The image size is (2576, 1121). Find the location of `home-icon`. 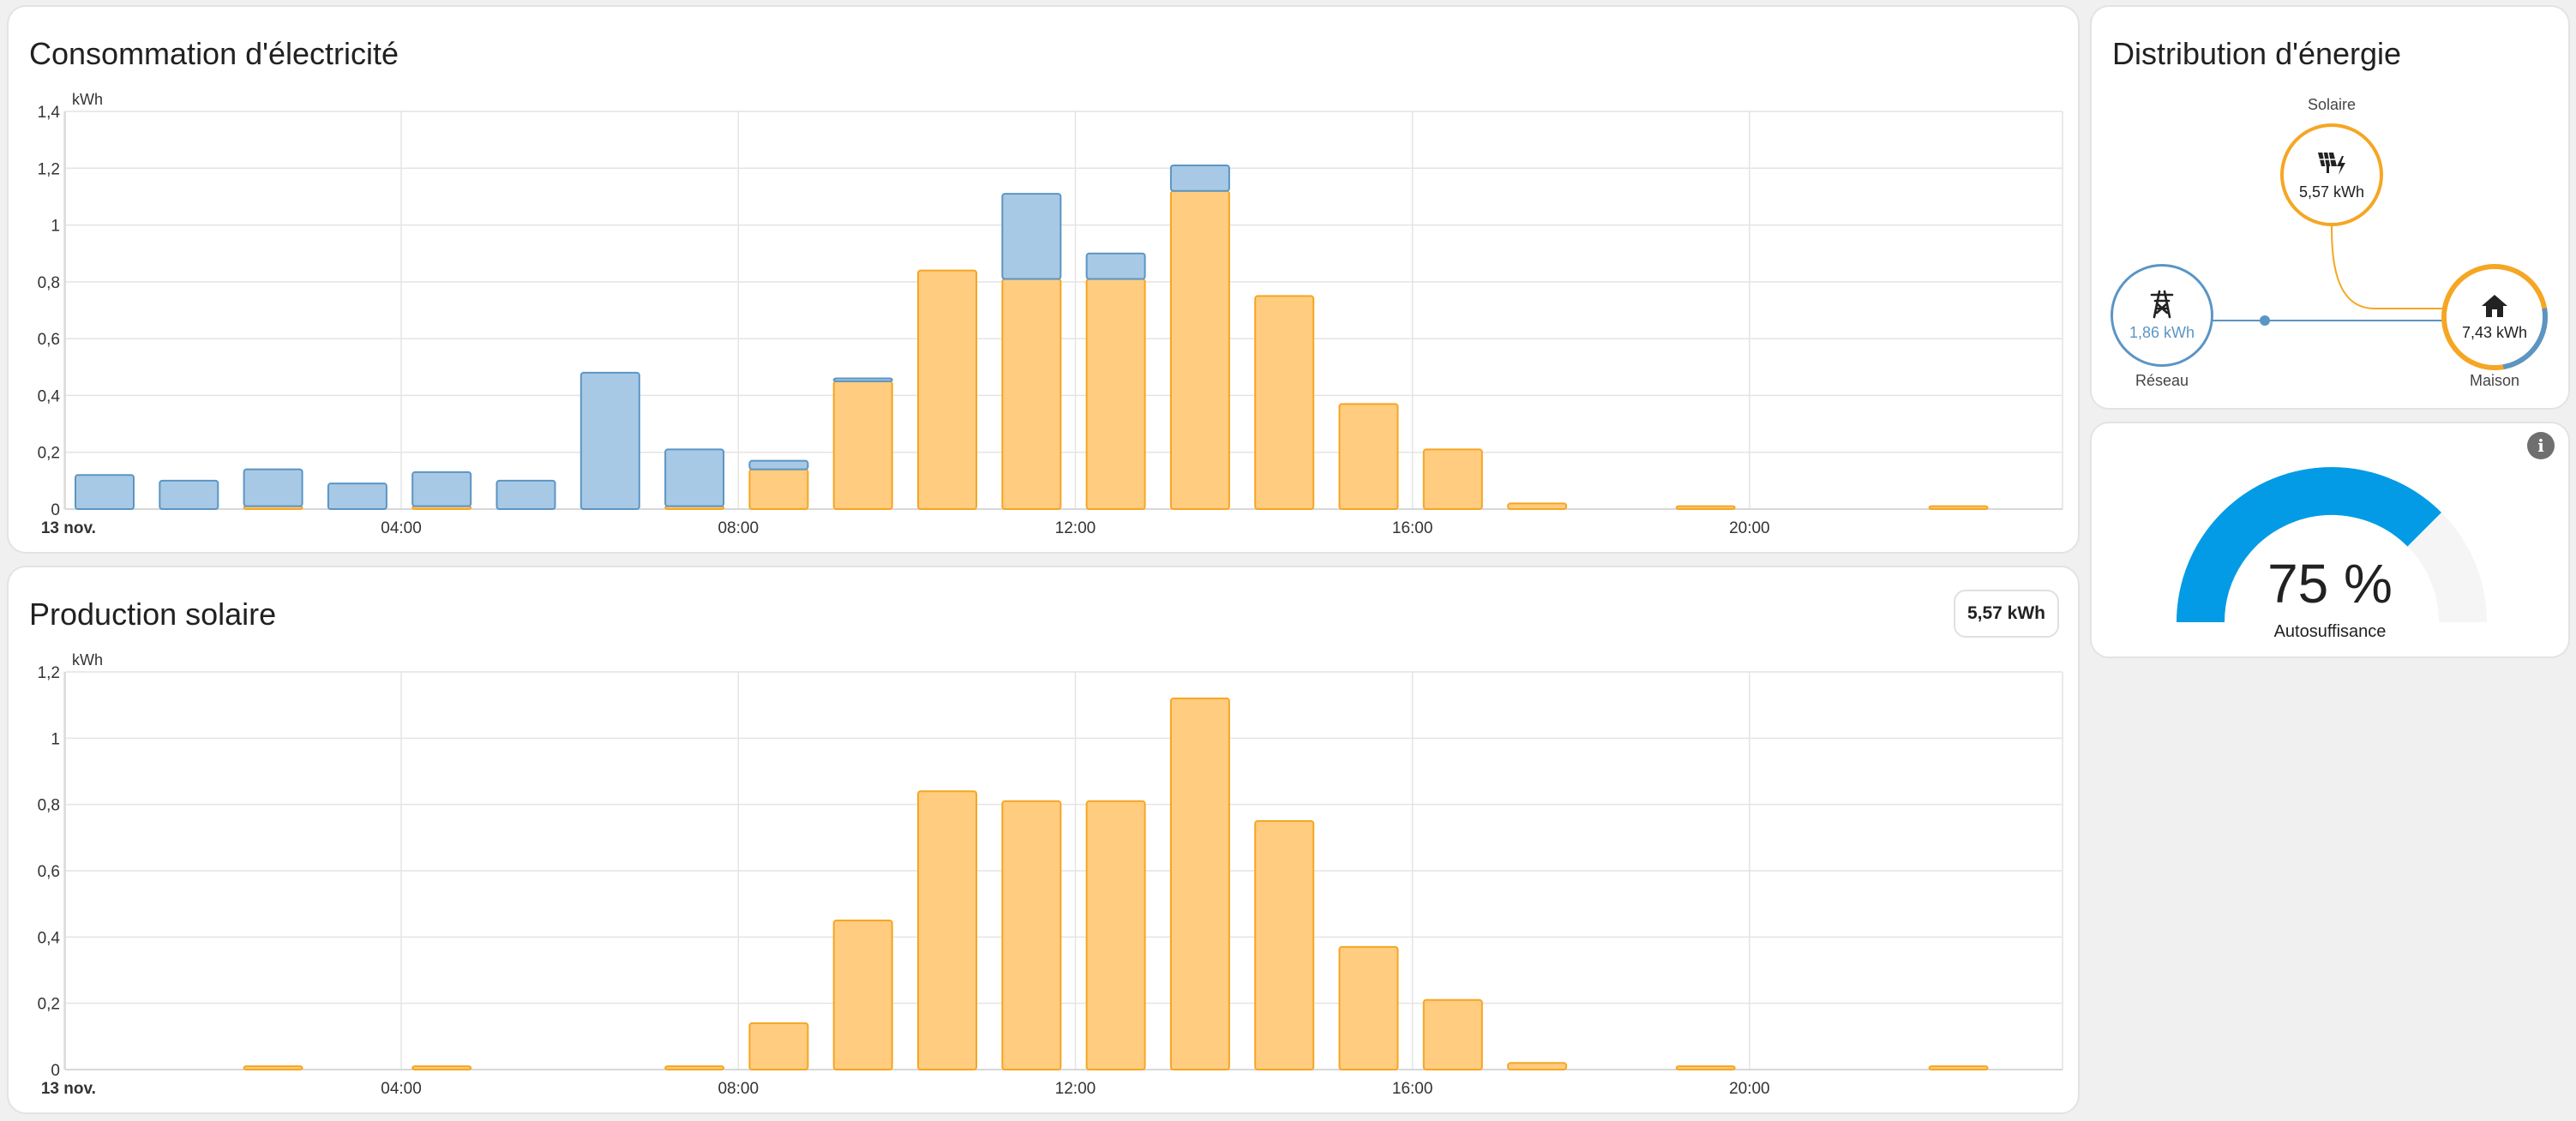

home-icon is located at coordinates (2494, 305).